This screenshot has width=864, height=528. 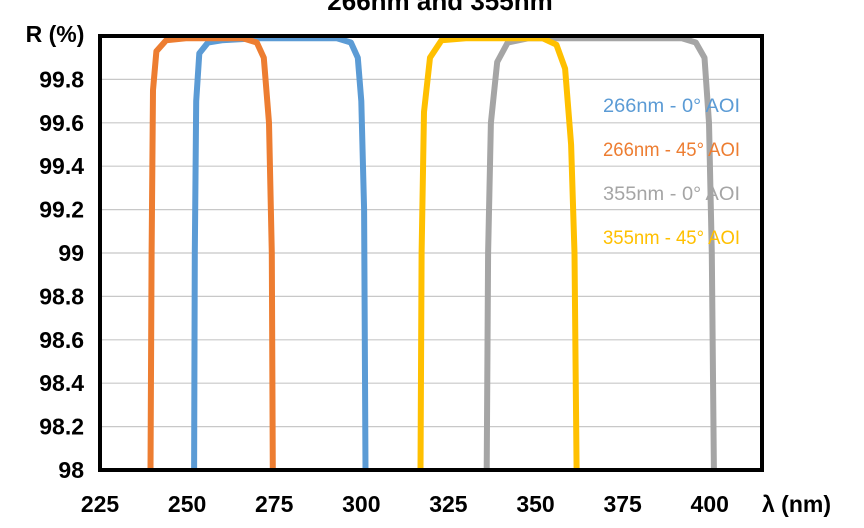 What do you see at coordinates (274, 504) in the screenshot?
I see `x-tick-label: 275` at bounding box center [274, 504].